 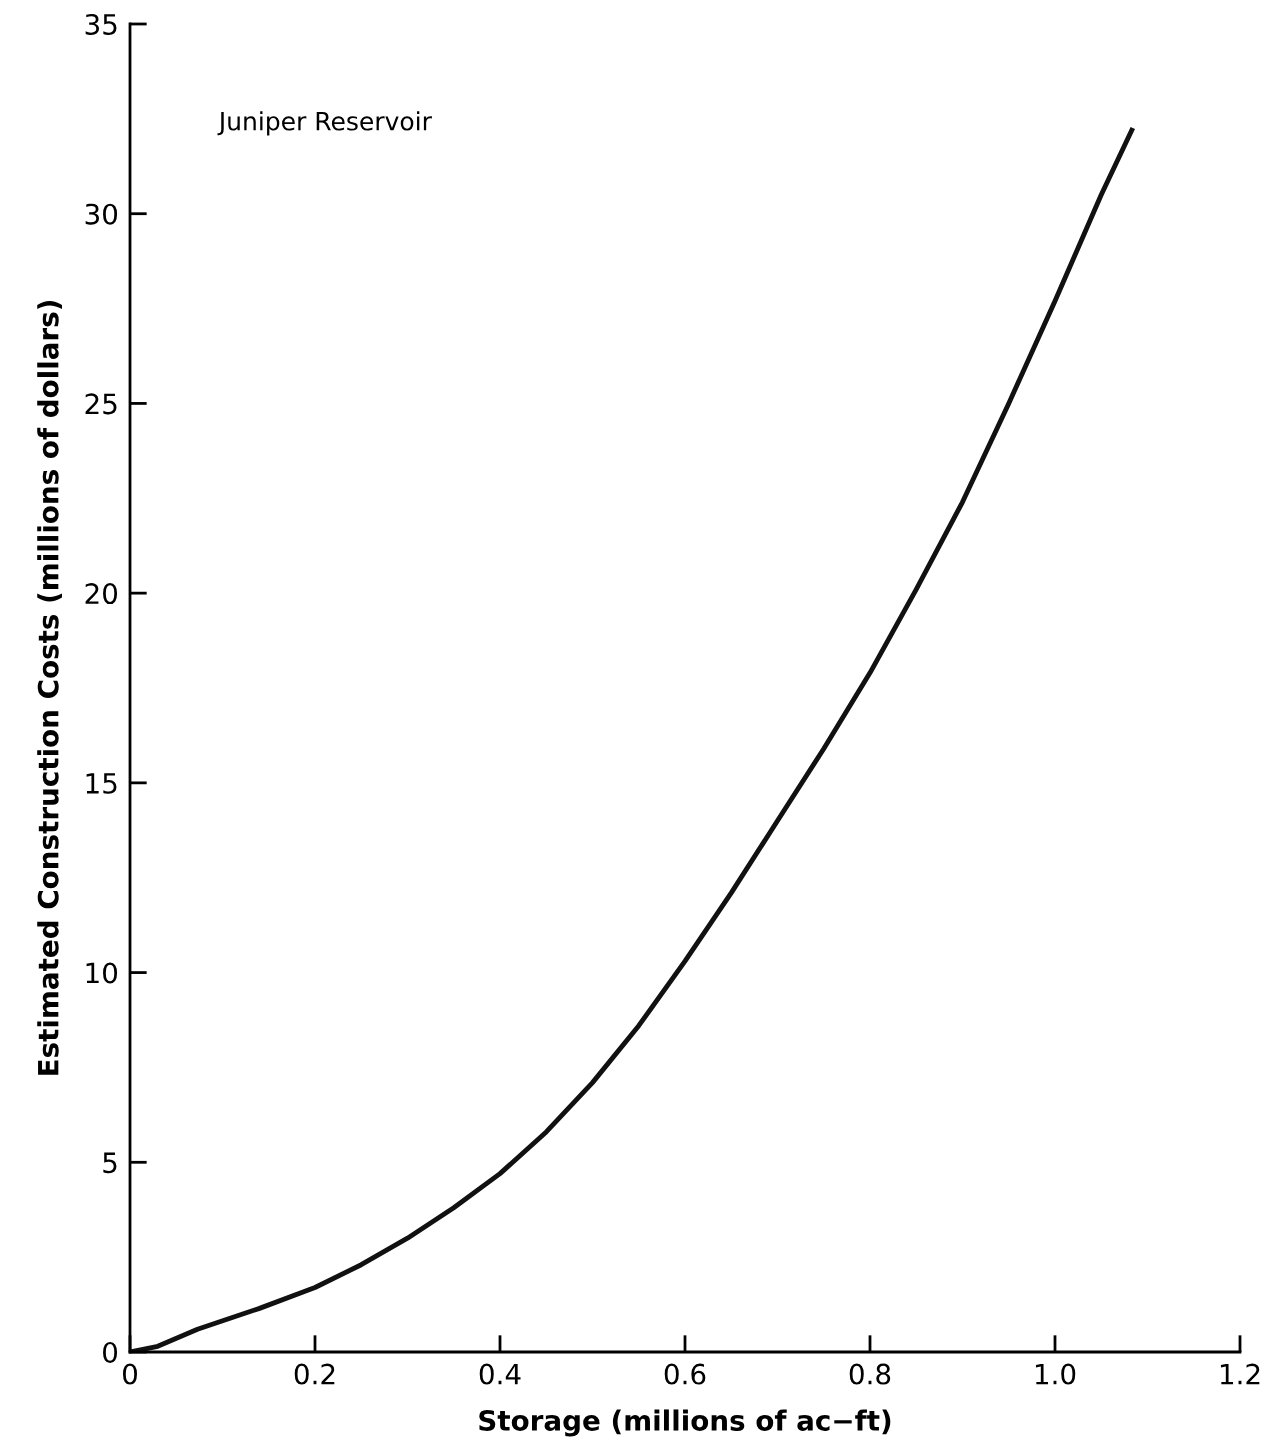 What do you see at coordinates (870, 1374) in the screenshot?
I see `x-tick-label: 0.8` at bounding box center [870, 1374].